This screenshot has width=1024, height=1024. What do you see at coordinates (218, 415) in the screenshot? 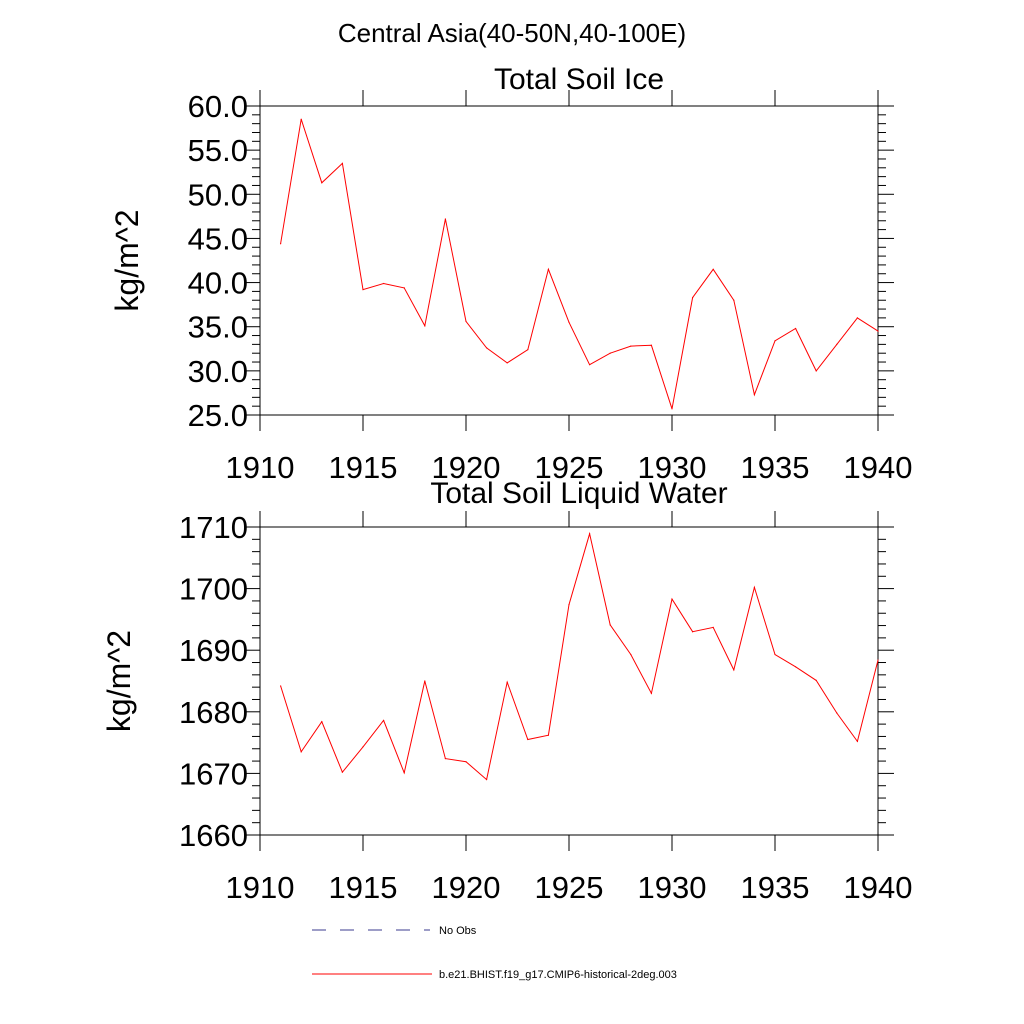
I see `y-tick-label: 25.0` at bounding box center [218, 415].